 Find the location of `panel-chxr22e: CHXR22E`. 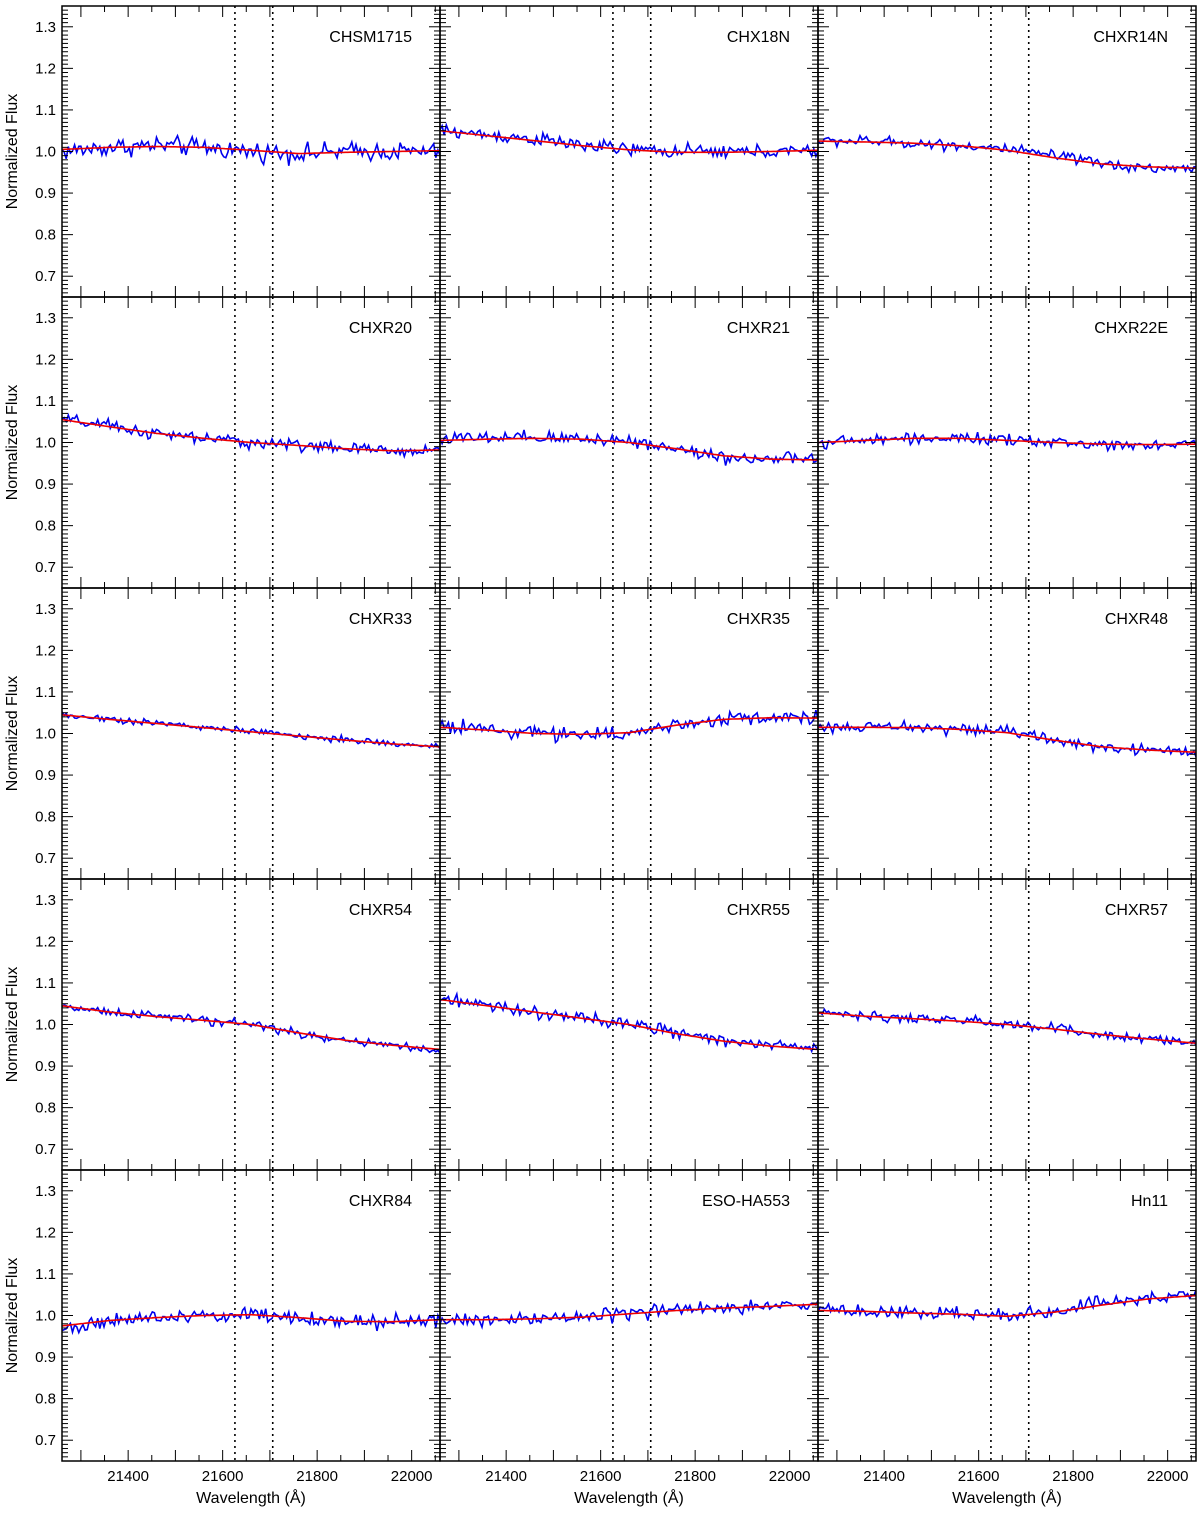

panel-chxr22e: CHXR22E is located at coordinates (1007, 442).